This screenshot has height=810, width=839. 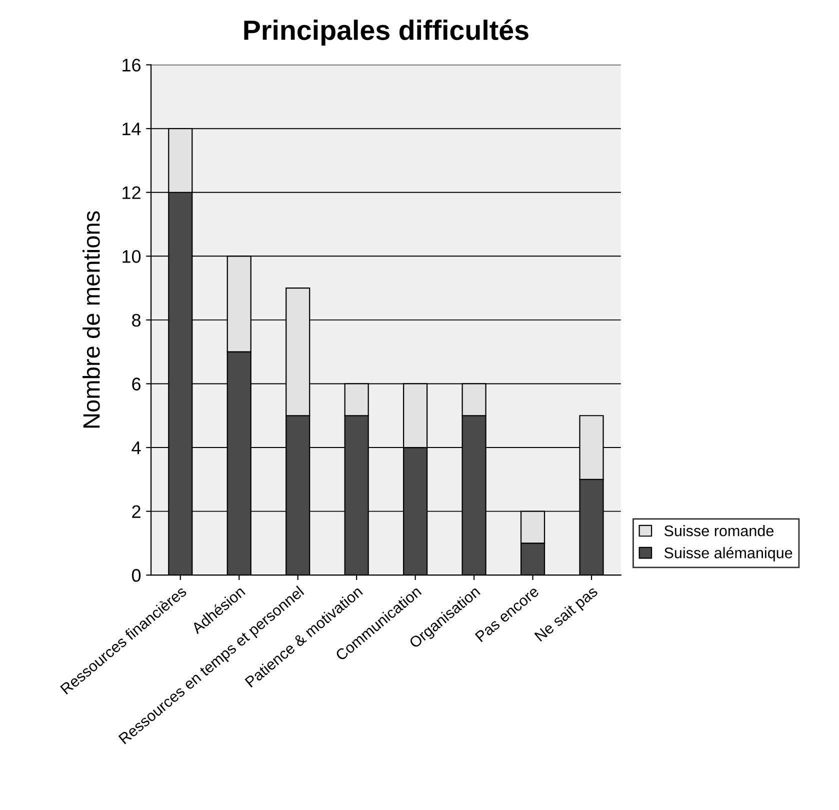 What do you see at coordinates (131, 256) in the screenshot?
I see `y-tick-label: 10` at bounding box center [131, 256].